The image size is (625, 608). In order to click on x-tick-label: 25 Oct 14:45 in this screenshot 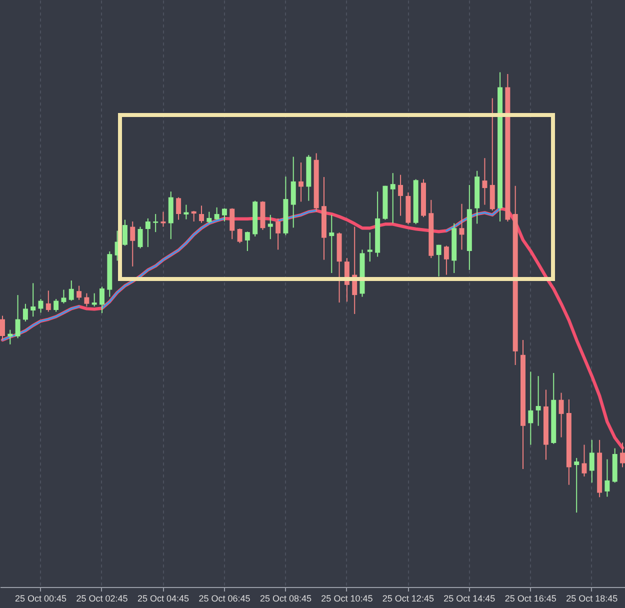, I will do `click(470, 599)`.